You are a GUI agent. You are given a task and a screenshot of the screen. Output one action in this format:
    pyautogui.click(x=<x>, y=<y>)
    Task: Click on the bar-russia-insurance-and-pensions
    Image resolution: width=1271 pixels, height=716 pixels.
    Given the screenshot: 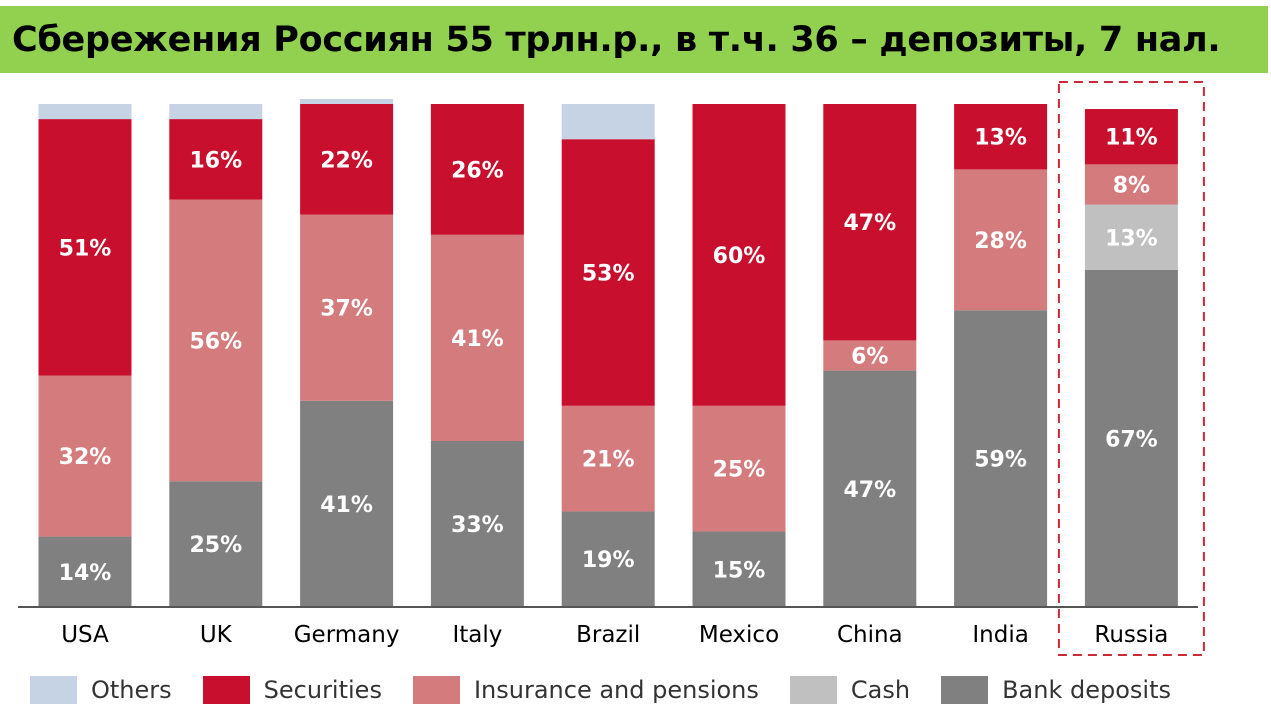 What is the action you would take?
    pyautogui.click(x=1131, y=184)
    